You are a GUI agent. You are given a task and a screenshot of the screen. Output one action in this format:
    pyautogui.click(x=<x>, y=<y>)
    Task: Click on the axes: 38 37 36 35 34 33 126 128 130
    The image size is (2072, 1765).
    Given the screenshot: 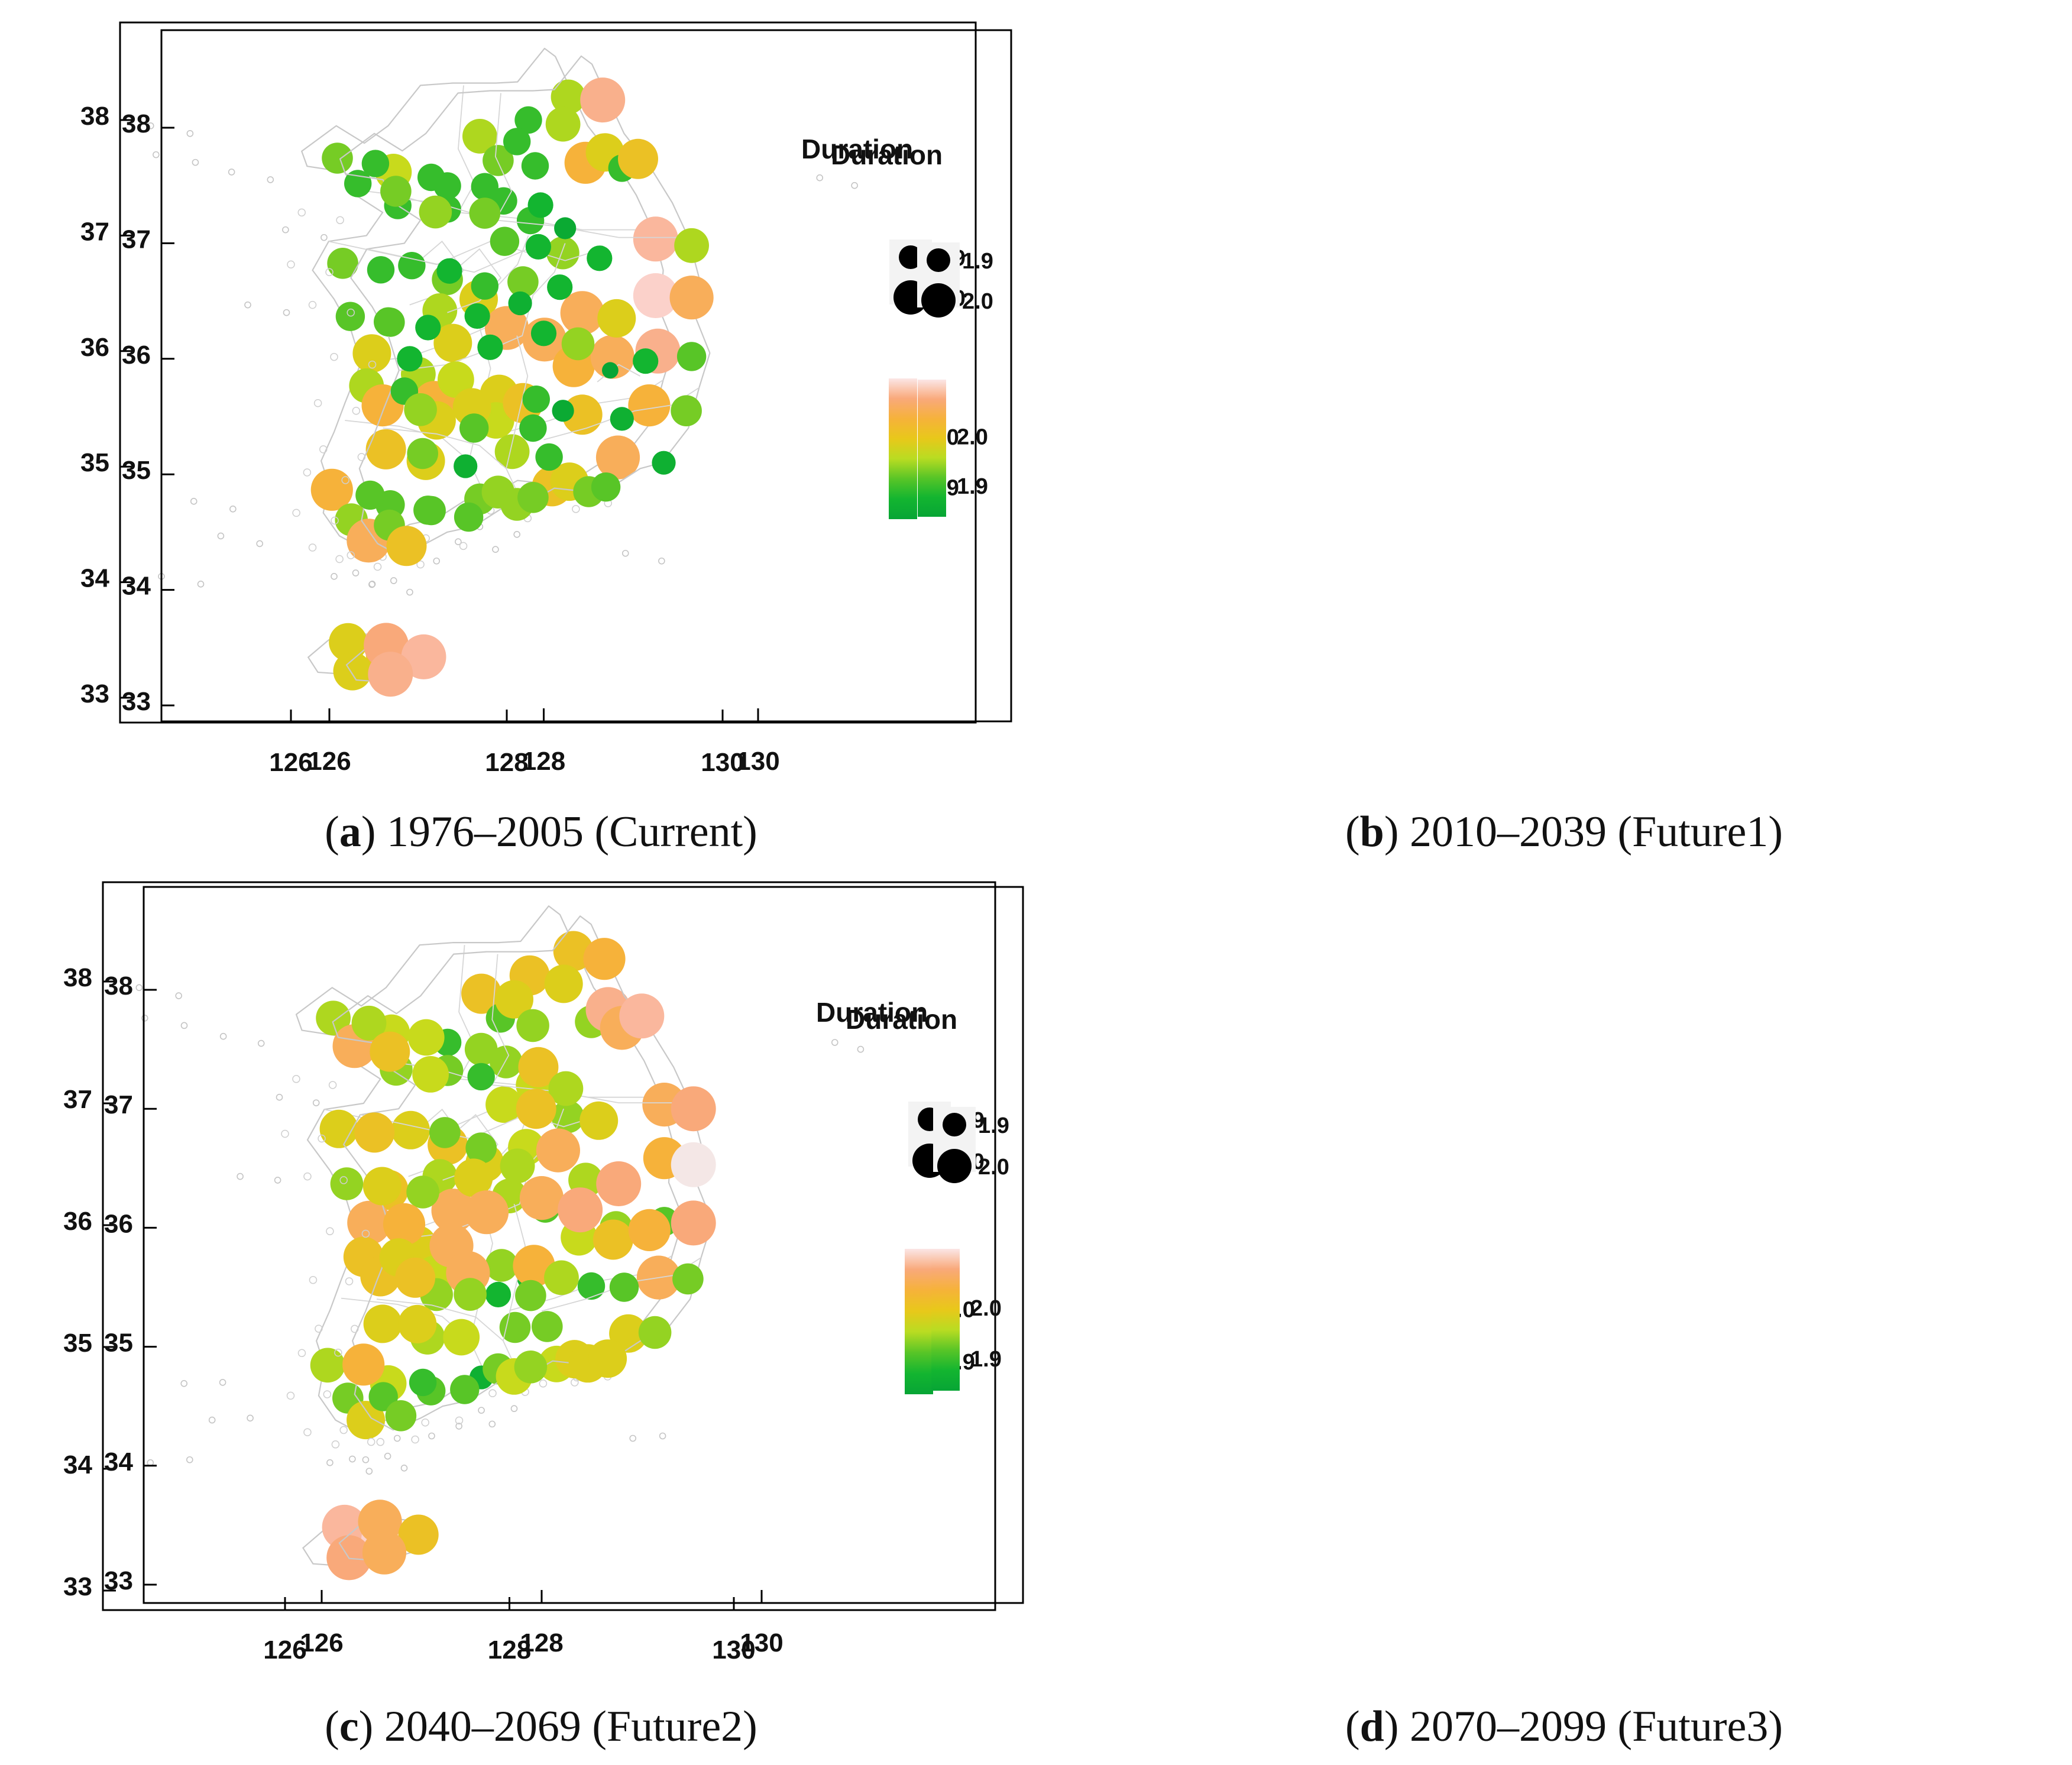 What is the action you would take?
    pyautogui.click(x=409, y=1313)
    